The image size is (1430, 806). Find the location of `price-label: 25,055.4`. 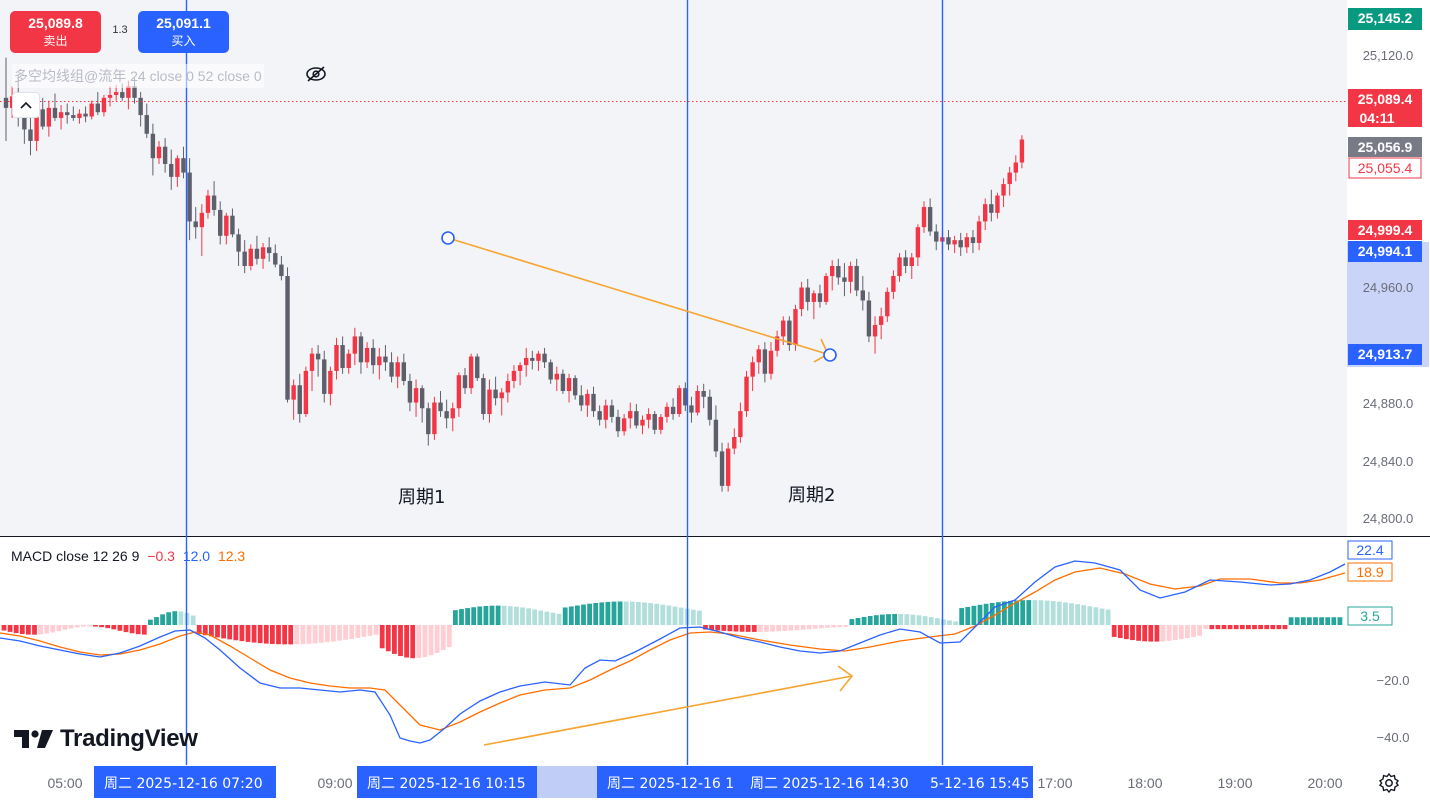

price-label: 25,055.4 is located at coordinates (1385, 168).